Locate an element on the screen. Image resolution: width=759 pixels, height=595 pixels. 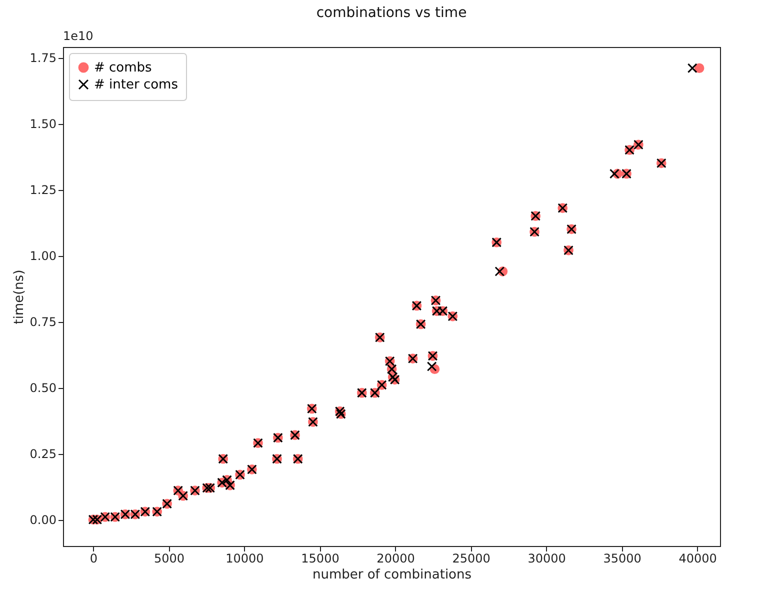
x-tick-label: 20000 is located at coordinates (395, 559).